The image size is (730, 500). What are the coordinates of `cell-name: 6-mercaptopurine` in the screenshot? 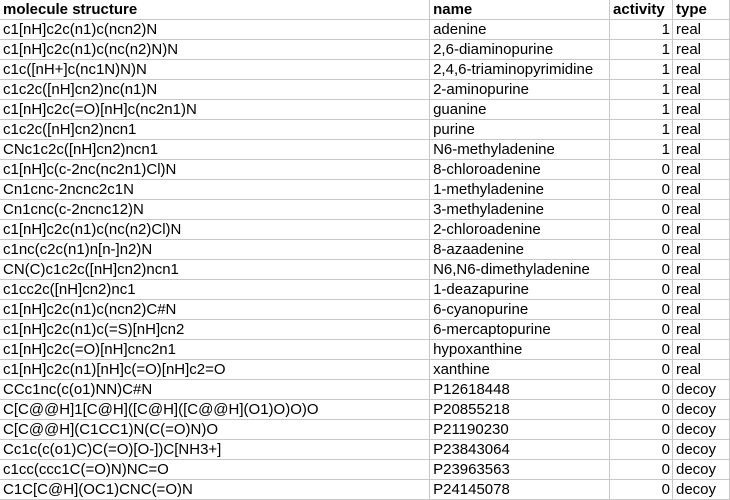 It's located at (520, 329).